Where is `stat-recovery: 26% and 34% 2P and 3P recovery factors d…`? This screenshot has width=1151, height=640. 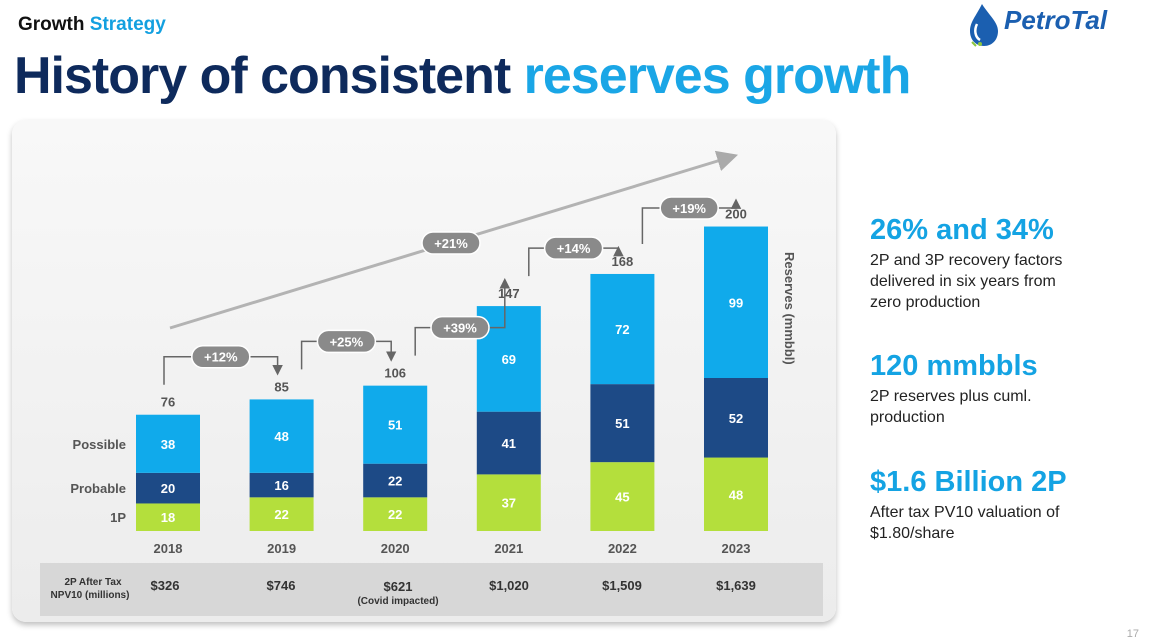
stat-recovery: 26% and 34% 2P and 3P recovery factors d… is located at coordinates (966, 263).